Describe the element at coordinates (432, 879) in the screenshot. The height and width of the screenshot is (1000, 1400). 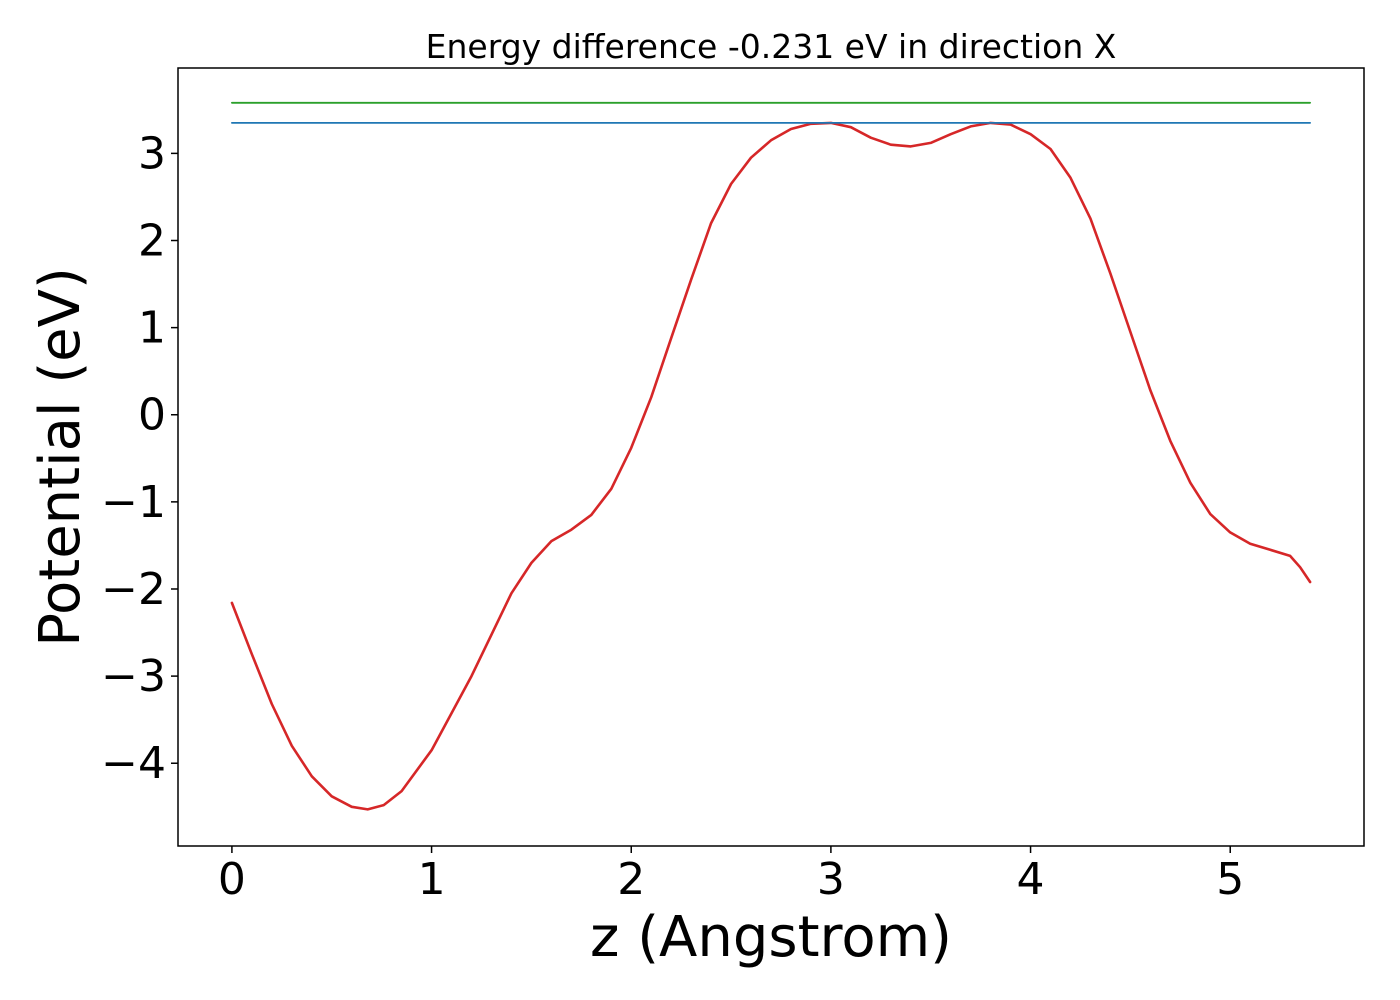
I see `x-tick-label: 1` at that location.